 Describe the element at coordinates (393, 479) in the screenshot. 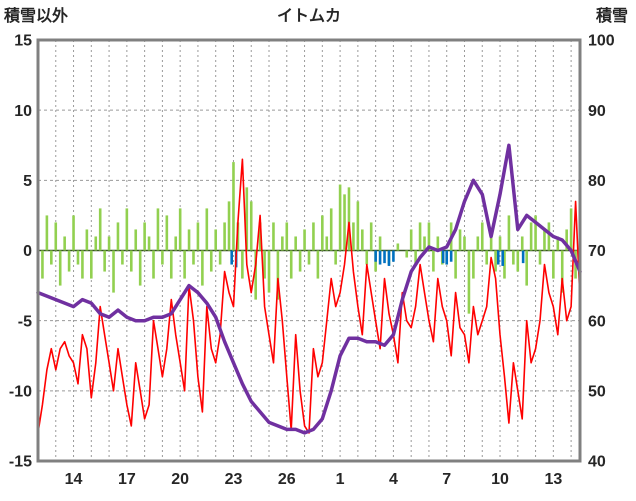

I see `x-axis-tick-label: 4` at that location.